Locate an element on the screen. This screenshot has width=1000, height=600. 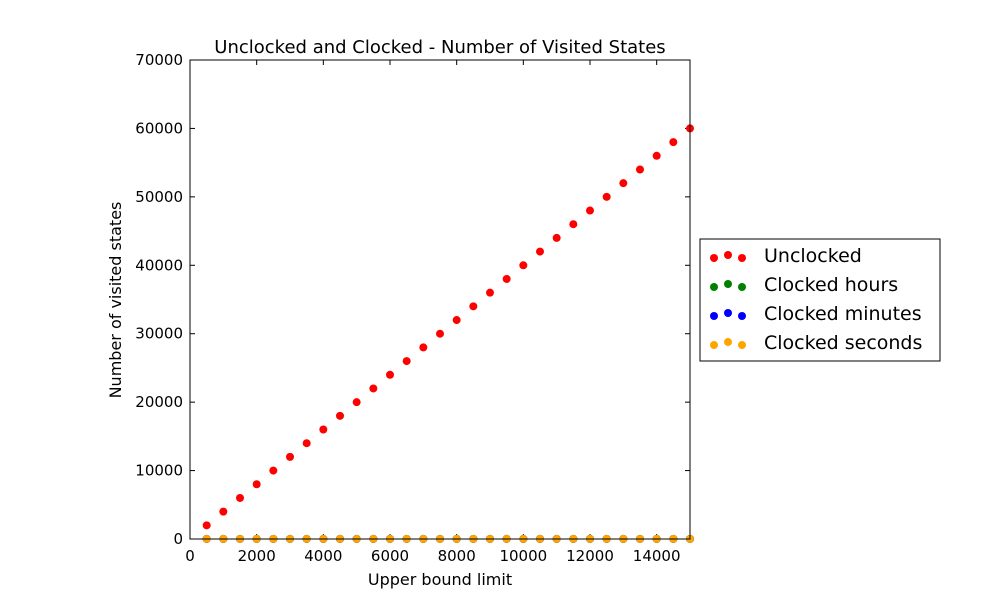
legend-label: Clocked minutes is located at coordinates (843, 314).